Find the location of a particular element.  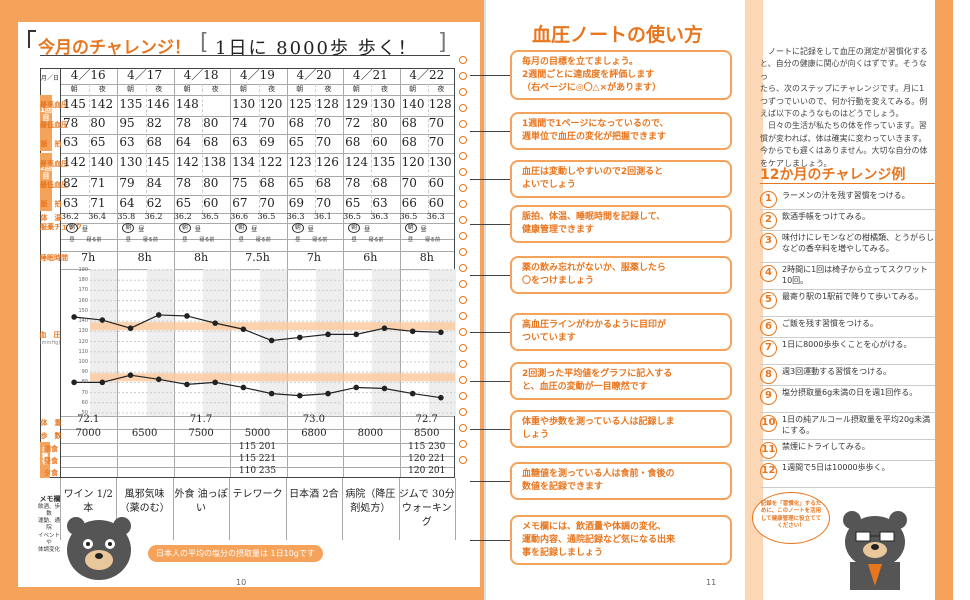

intro-line: をケアしましょう。 is located at coordinates (796, 163).